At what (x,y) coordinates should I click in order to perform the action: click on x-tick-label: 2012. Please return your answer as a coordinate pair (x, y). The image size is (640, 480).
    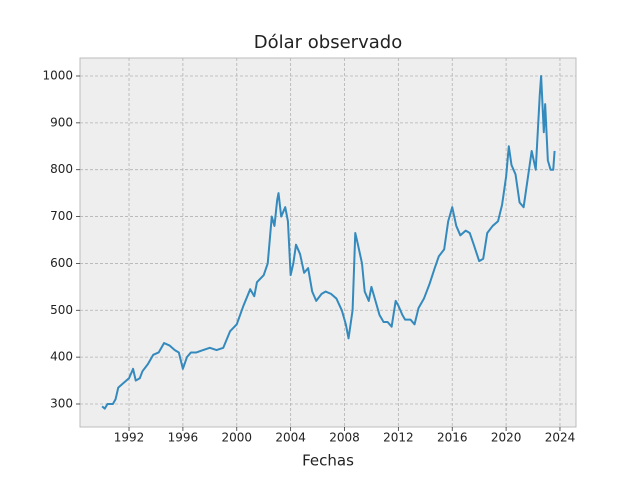
    Looking at the image, I should click on (398, 438).